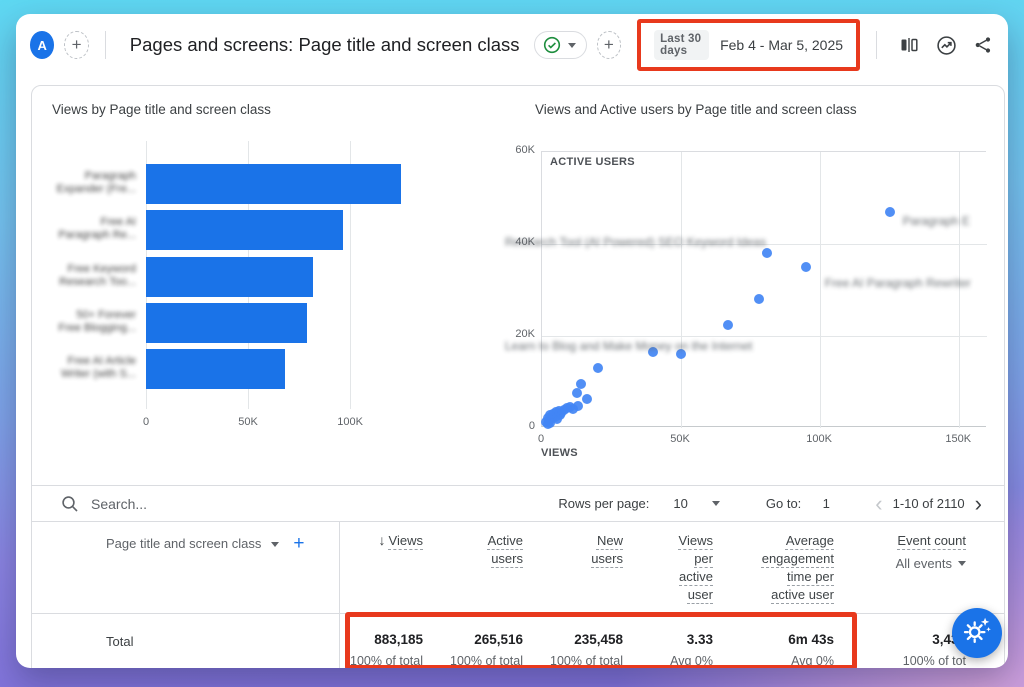 The image size is (1024, 687). What do you see at coordinates (76, 45) in the screenshot?
I see `add-tab-button: +` at bounding box center [76, 45].